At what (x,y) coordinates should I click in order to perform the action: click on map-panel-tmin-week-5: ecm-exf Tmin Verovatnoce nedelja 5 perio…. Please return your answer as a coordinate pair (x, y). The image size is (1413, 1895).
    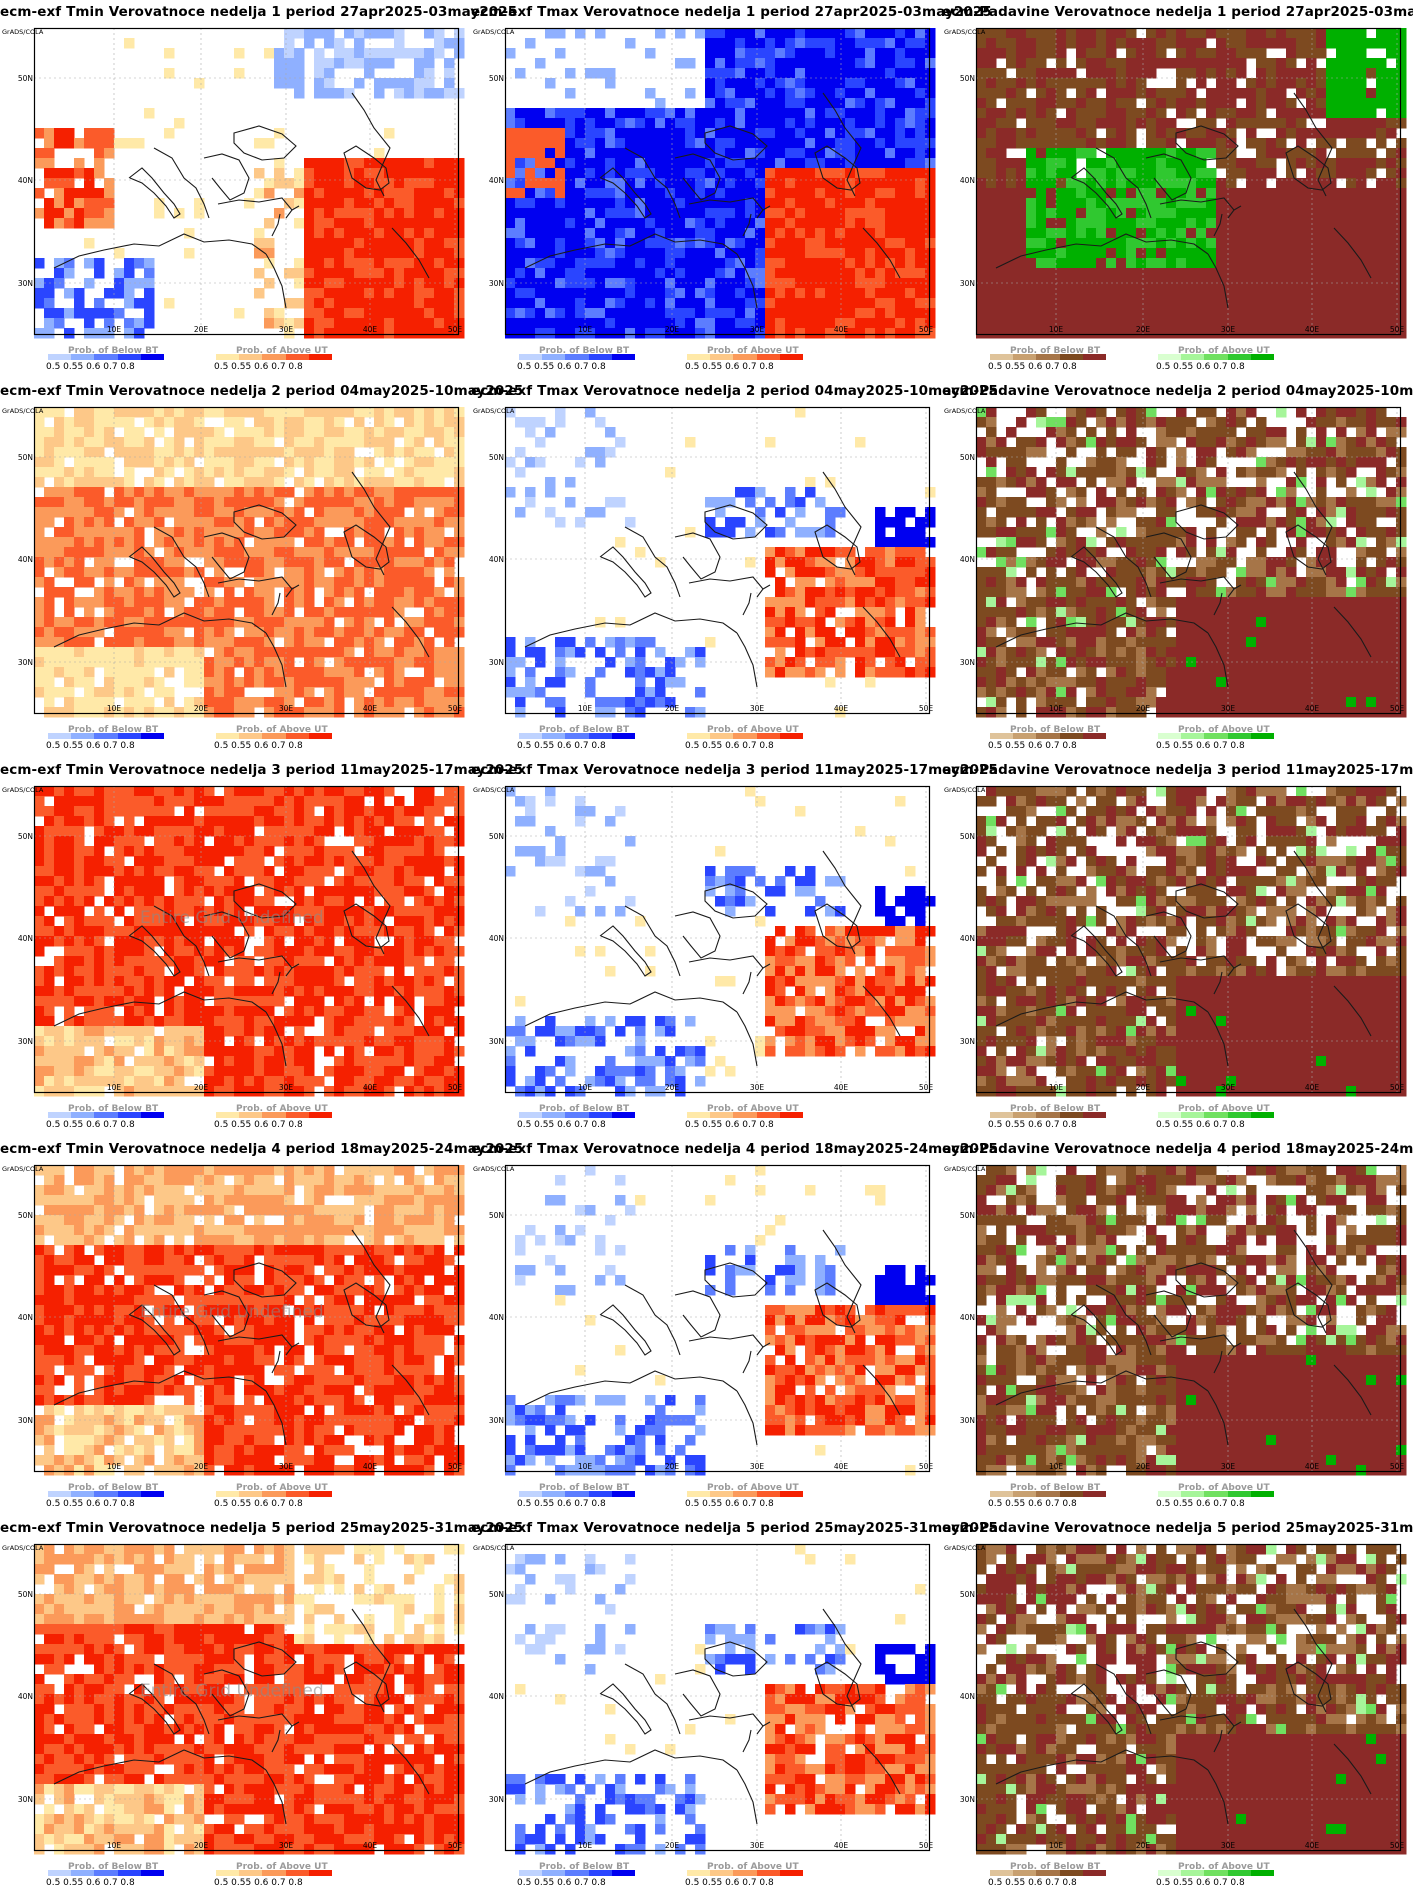
    Looking at the image, I should click on (262, 1705).